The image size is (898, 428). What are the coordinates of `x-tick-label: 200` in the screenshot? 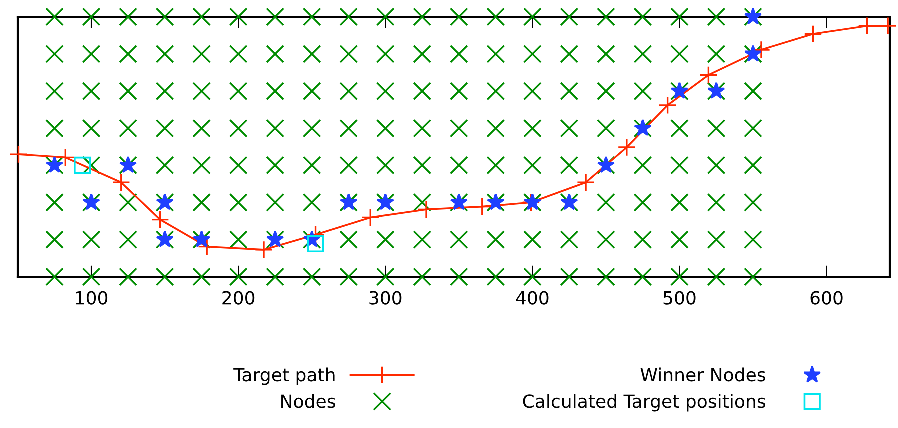 It's located at (238, 298).